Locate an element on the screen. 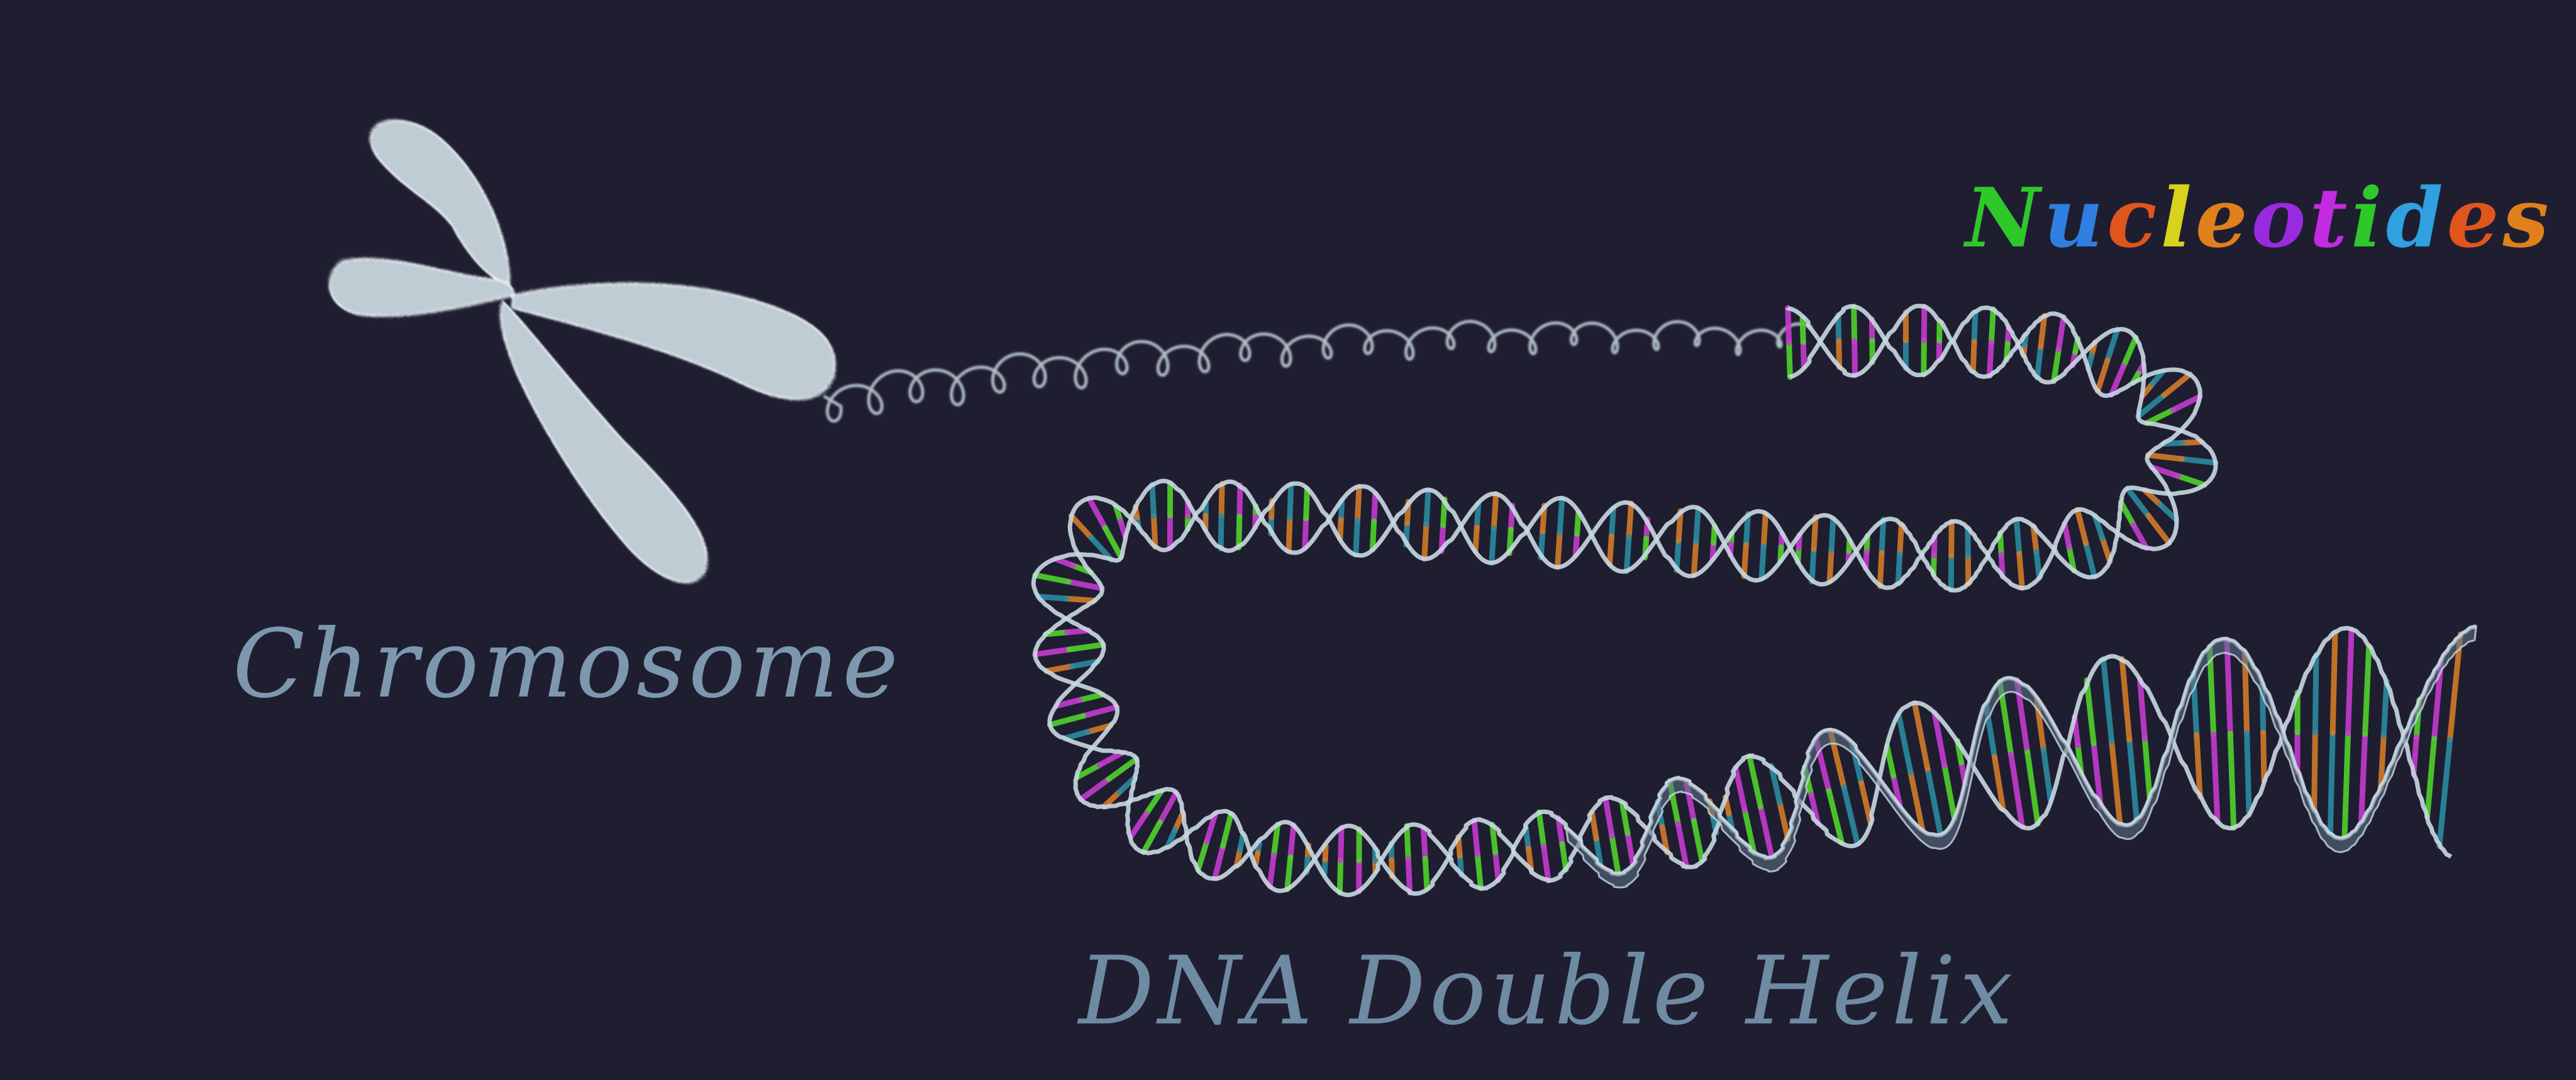 Image resolution: width=2576 pixels, height=1080 pixels. nucleotides-label: Nucleotides is located at coordinates (2259, 218).